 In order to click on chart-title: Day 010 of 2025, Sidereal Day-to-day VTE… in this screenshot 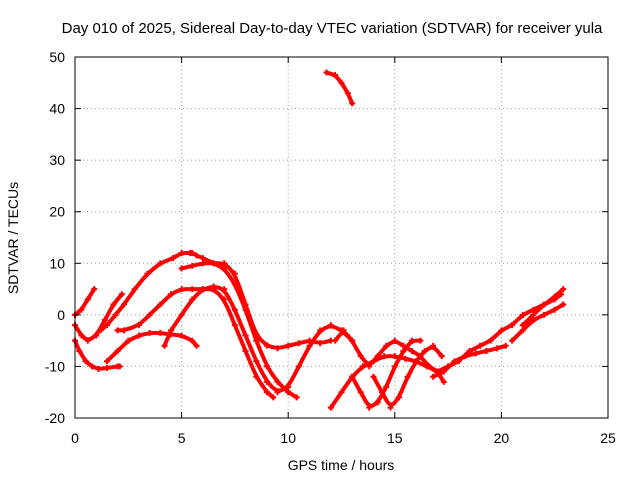, I will do `click(332, 28)`.